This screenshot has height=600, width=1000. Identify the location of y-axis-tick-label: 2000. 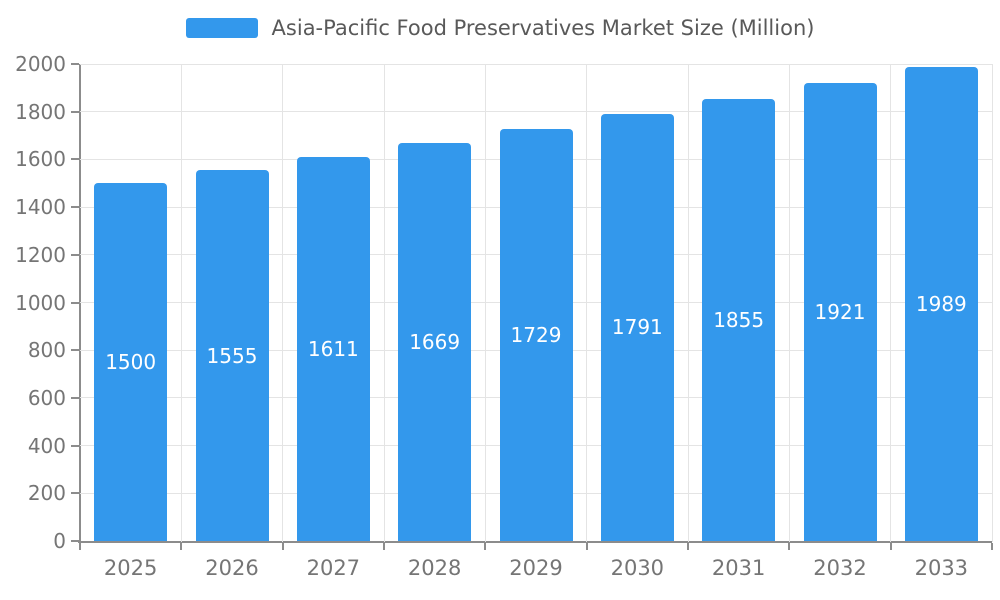
(40, 64).